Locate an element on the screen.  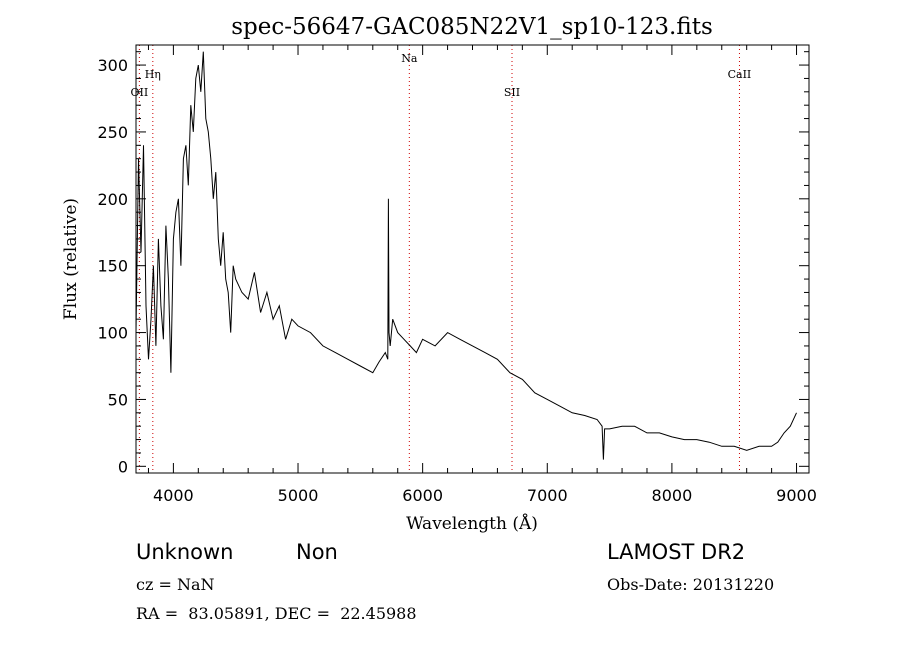
x-axis-label: Wavelength (Å) is located at coordinates (472, 523).